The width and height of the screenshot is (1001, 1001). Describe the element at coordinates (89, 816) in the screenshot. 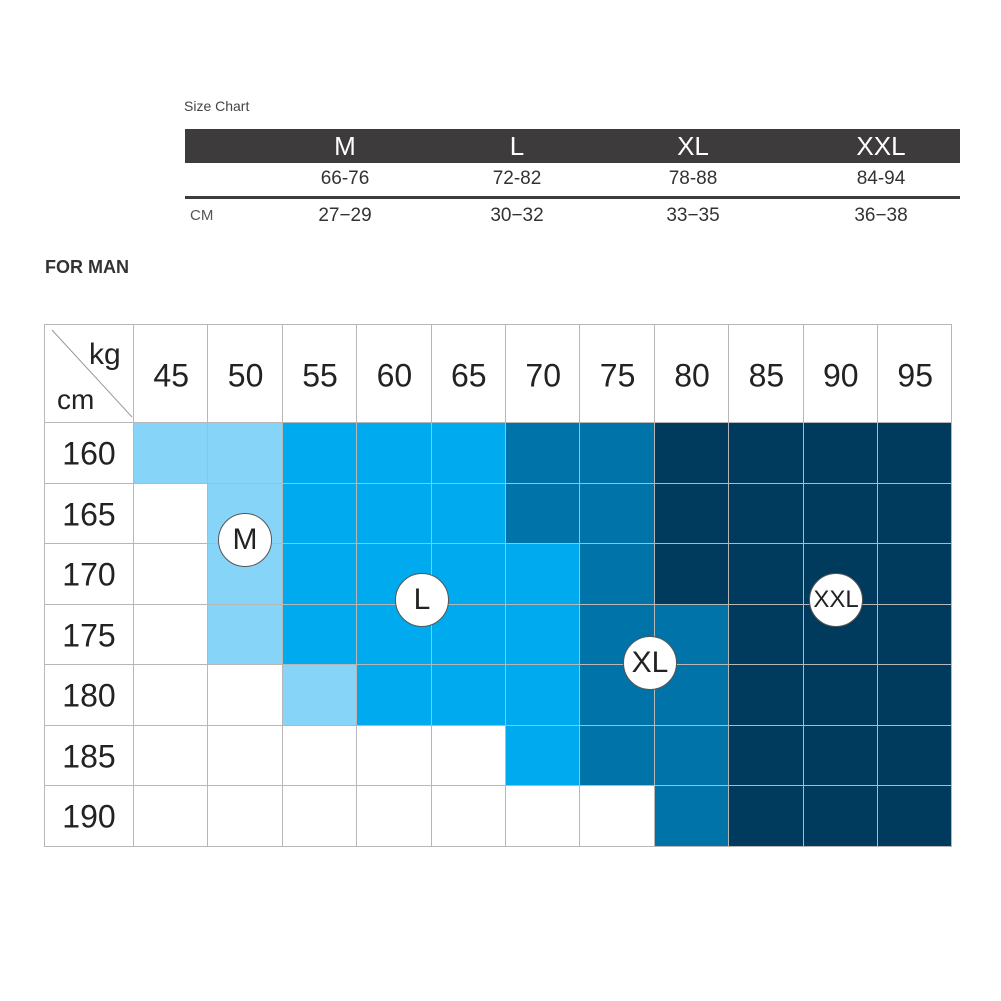

I see `height-label: 190` at that location.